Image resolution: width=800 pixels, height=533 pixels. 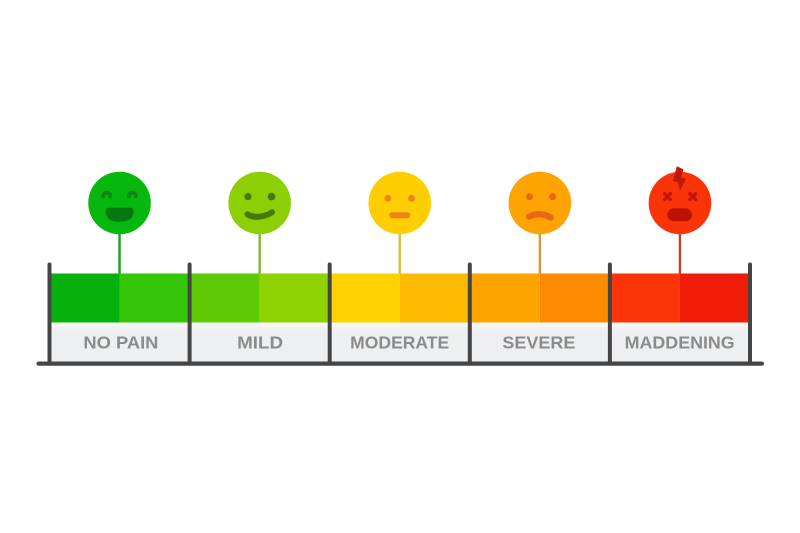 What do you see at coordinates (120, 343) in the screenshot?
I see `svg-text: NO PAIN` at bounding box center [120, 343].